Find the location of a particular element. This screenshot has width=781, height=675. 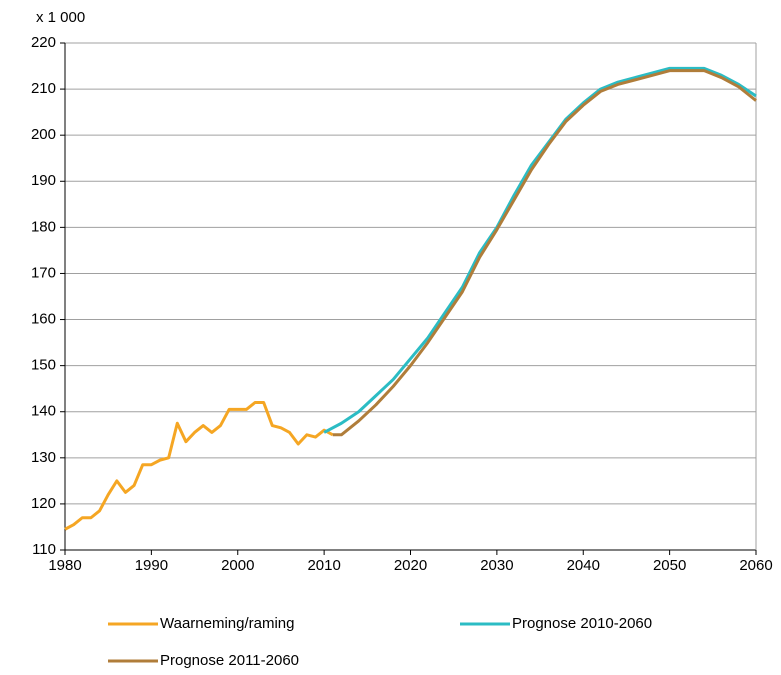

legend-label: Prognose 2011-2060 is located at coordinates (229, 660).